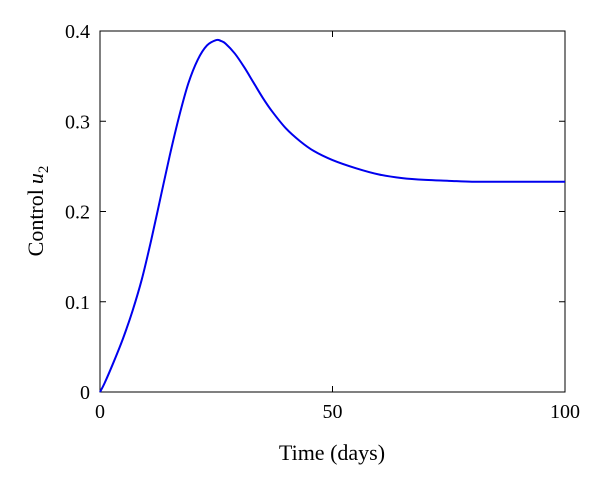 The height and width of the screenshot is (487, 600). I want to click on y-tick-labels: 0 0.1 0.2 0.3 0.4, so click(77, 212).